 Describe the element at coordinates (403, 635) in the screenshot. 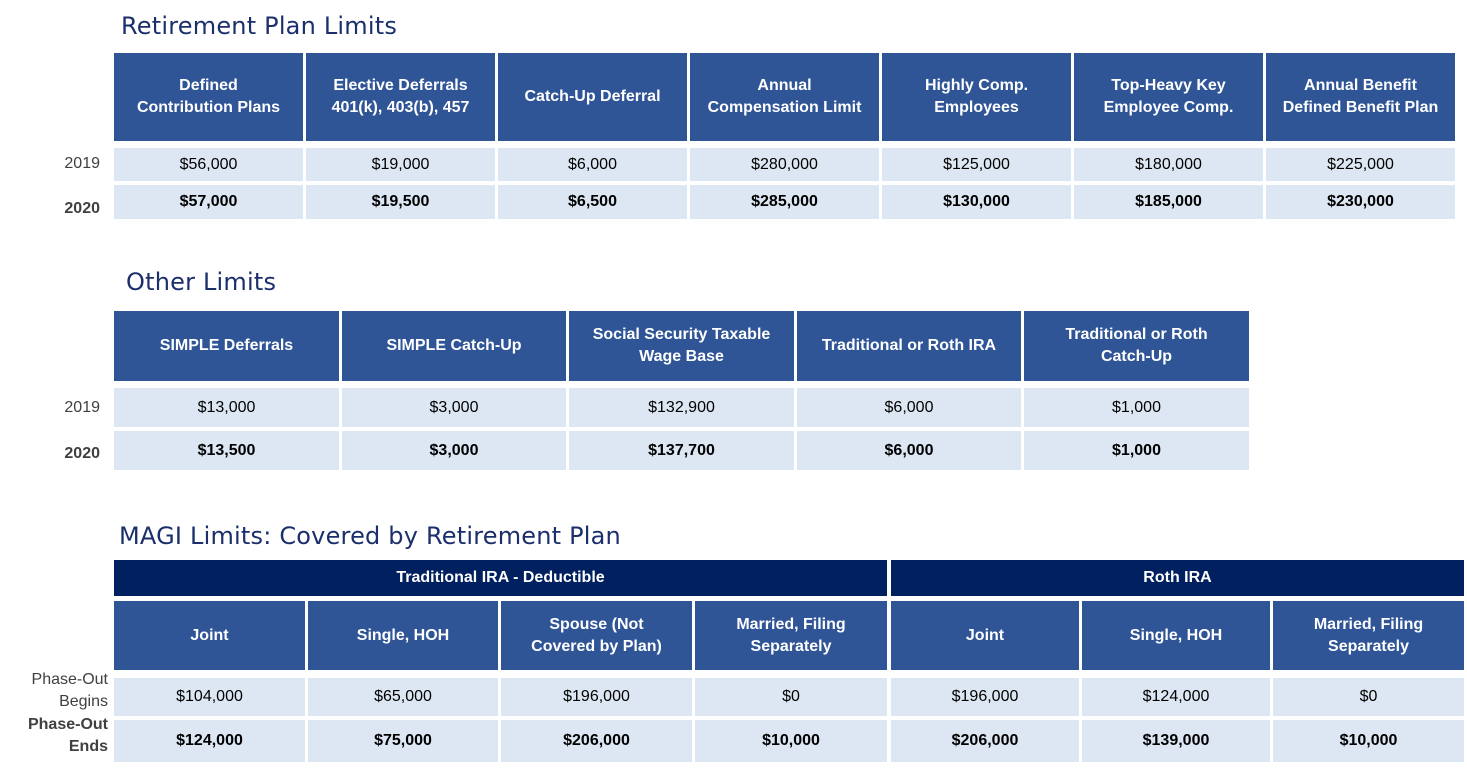

I see `column-header-single-hoh: Single, HOH` at that location.